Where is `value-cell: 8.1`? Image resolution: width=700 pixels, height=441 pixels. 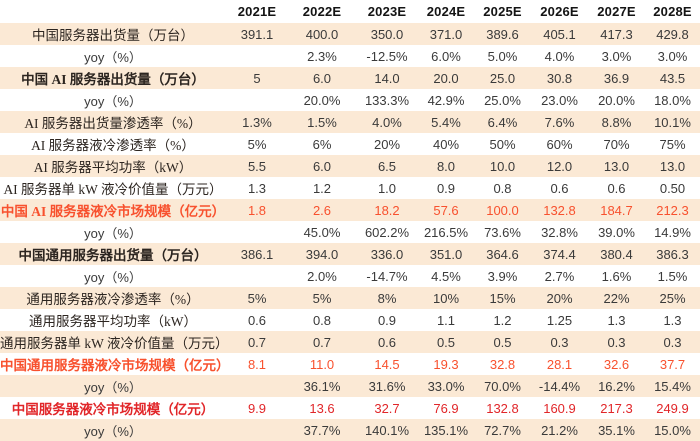
value-cell: 8.1 is located at coordinates (257, 364).